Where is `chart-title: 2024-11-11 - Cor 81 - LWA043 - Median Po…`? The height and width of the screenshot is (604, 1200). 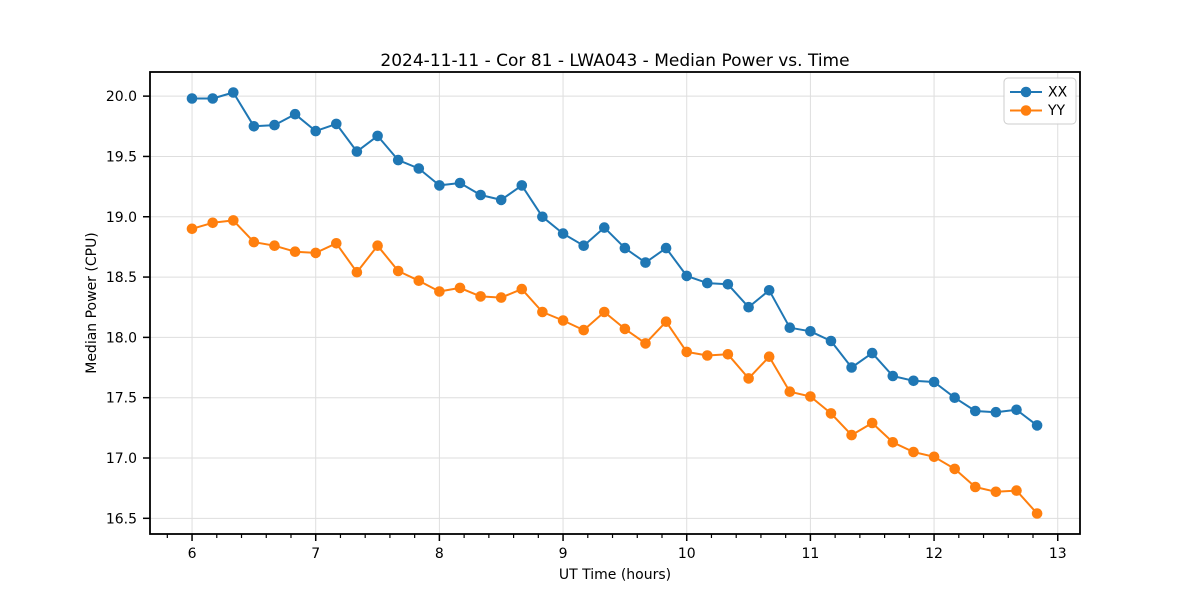
chart-title: 2024-11-11 - Cor 81 - LWA043 - Median Po… is located at coordinates (614, 61).